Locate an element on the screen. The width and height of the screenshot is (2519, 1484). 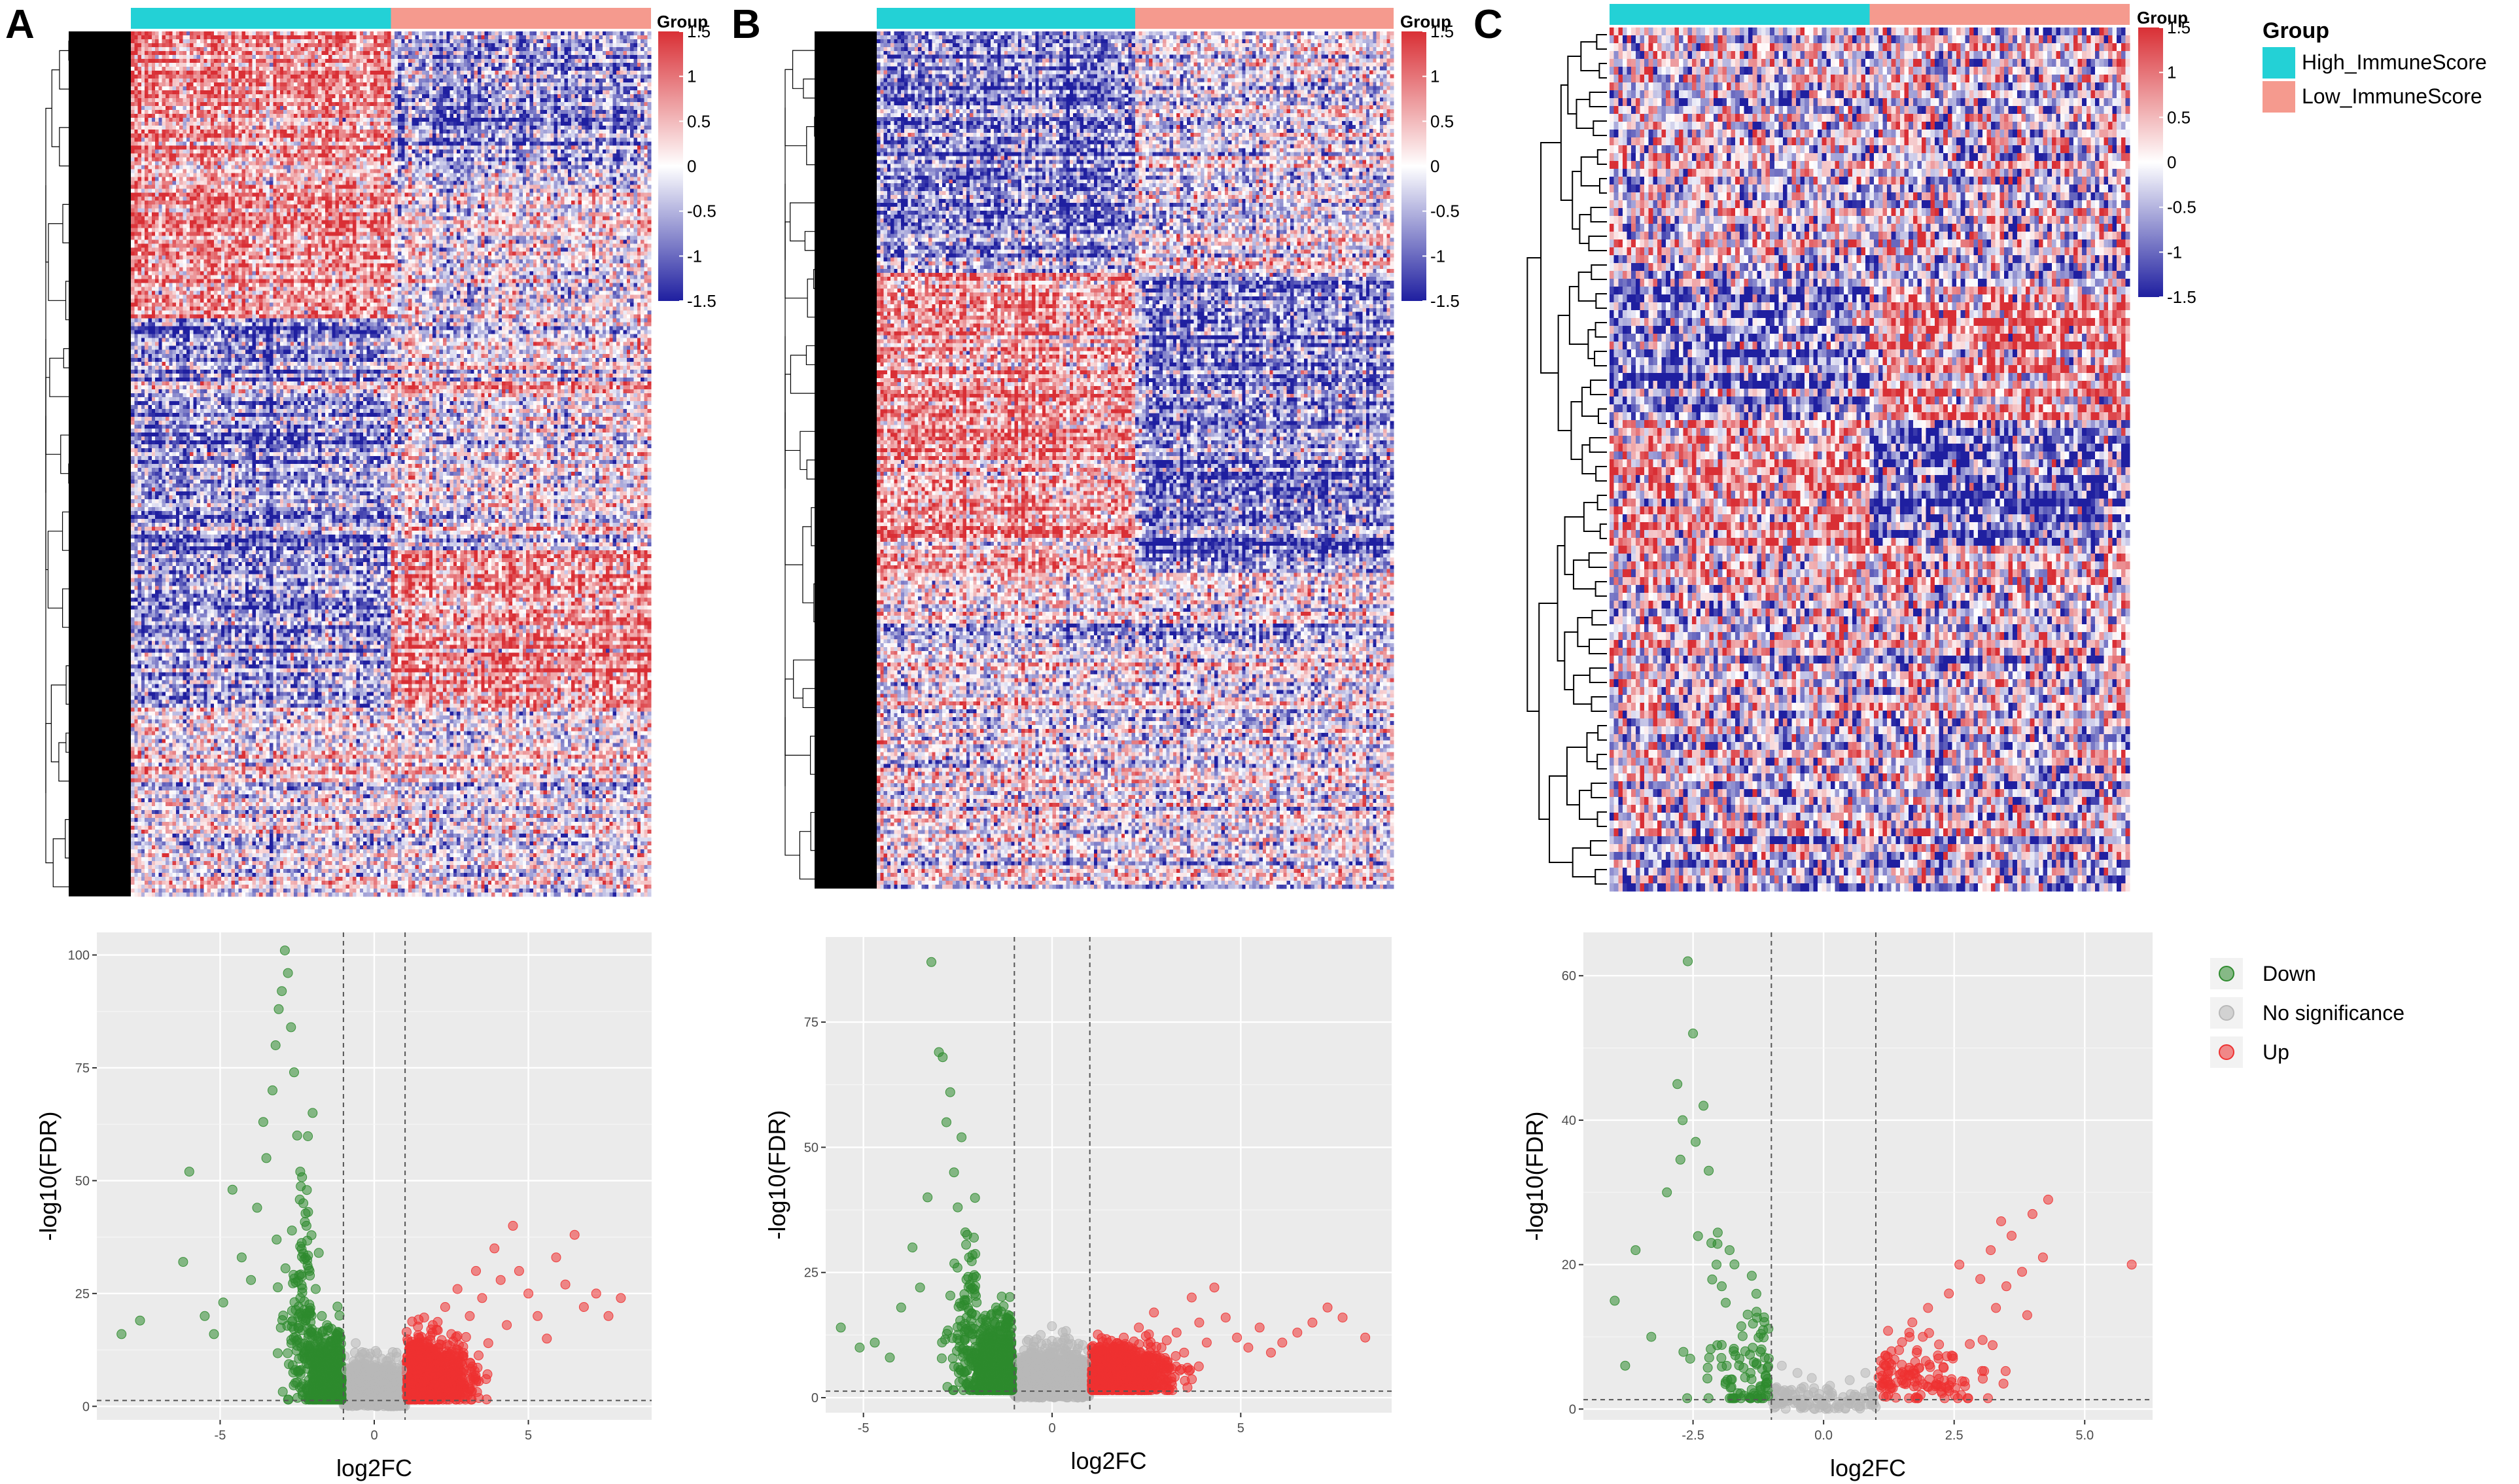
colorbar-tick-label: 1 is located at coordinates (691, 77).